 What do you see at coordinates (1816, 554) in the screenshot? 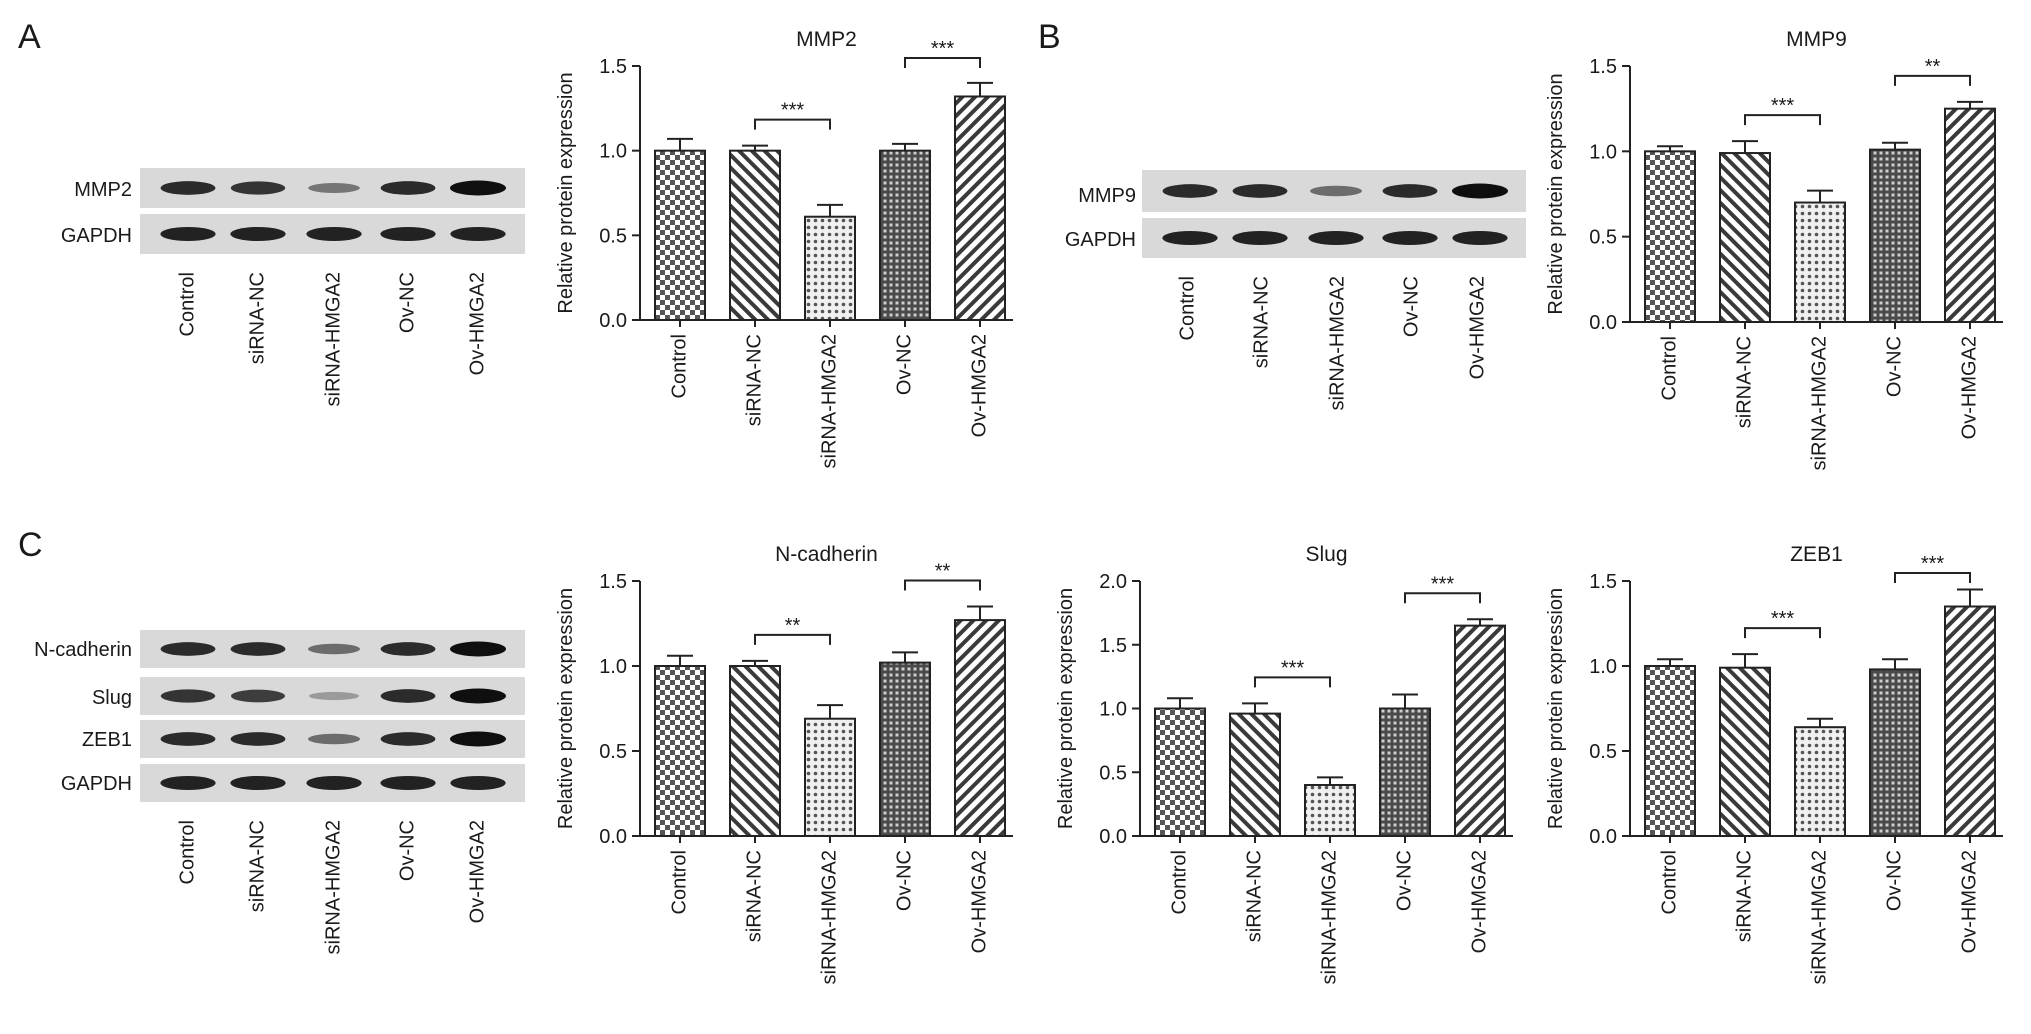
I see `chart-title: ZEB1` at bounding box center [1816, 554].